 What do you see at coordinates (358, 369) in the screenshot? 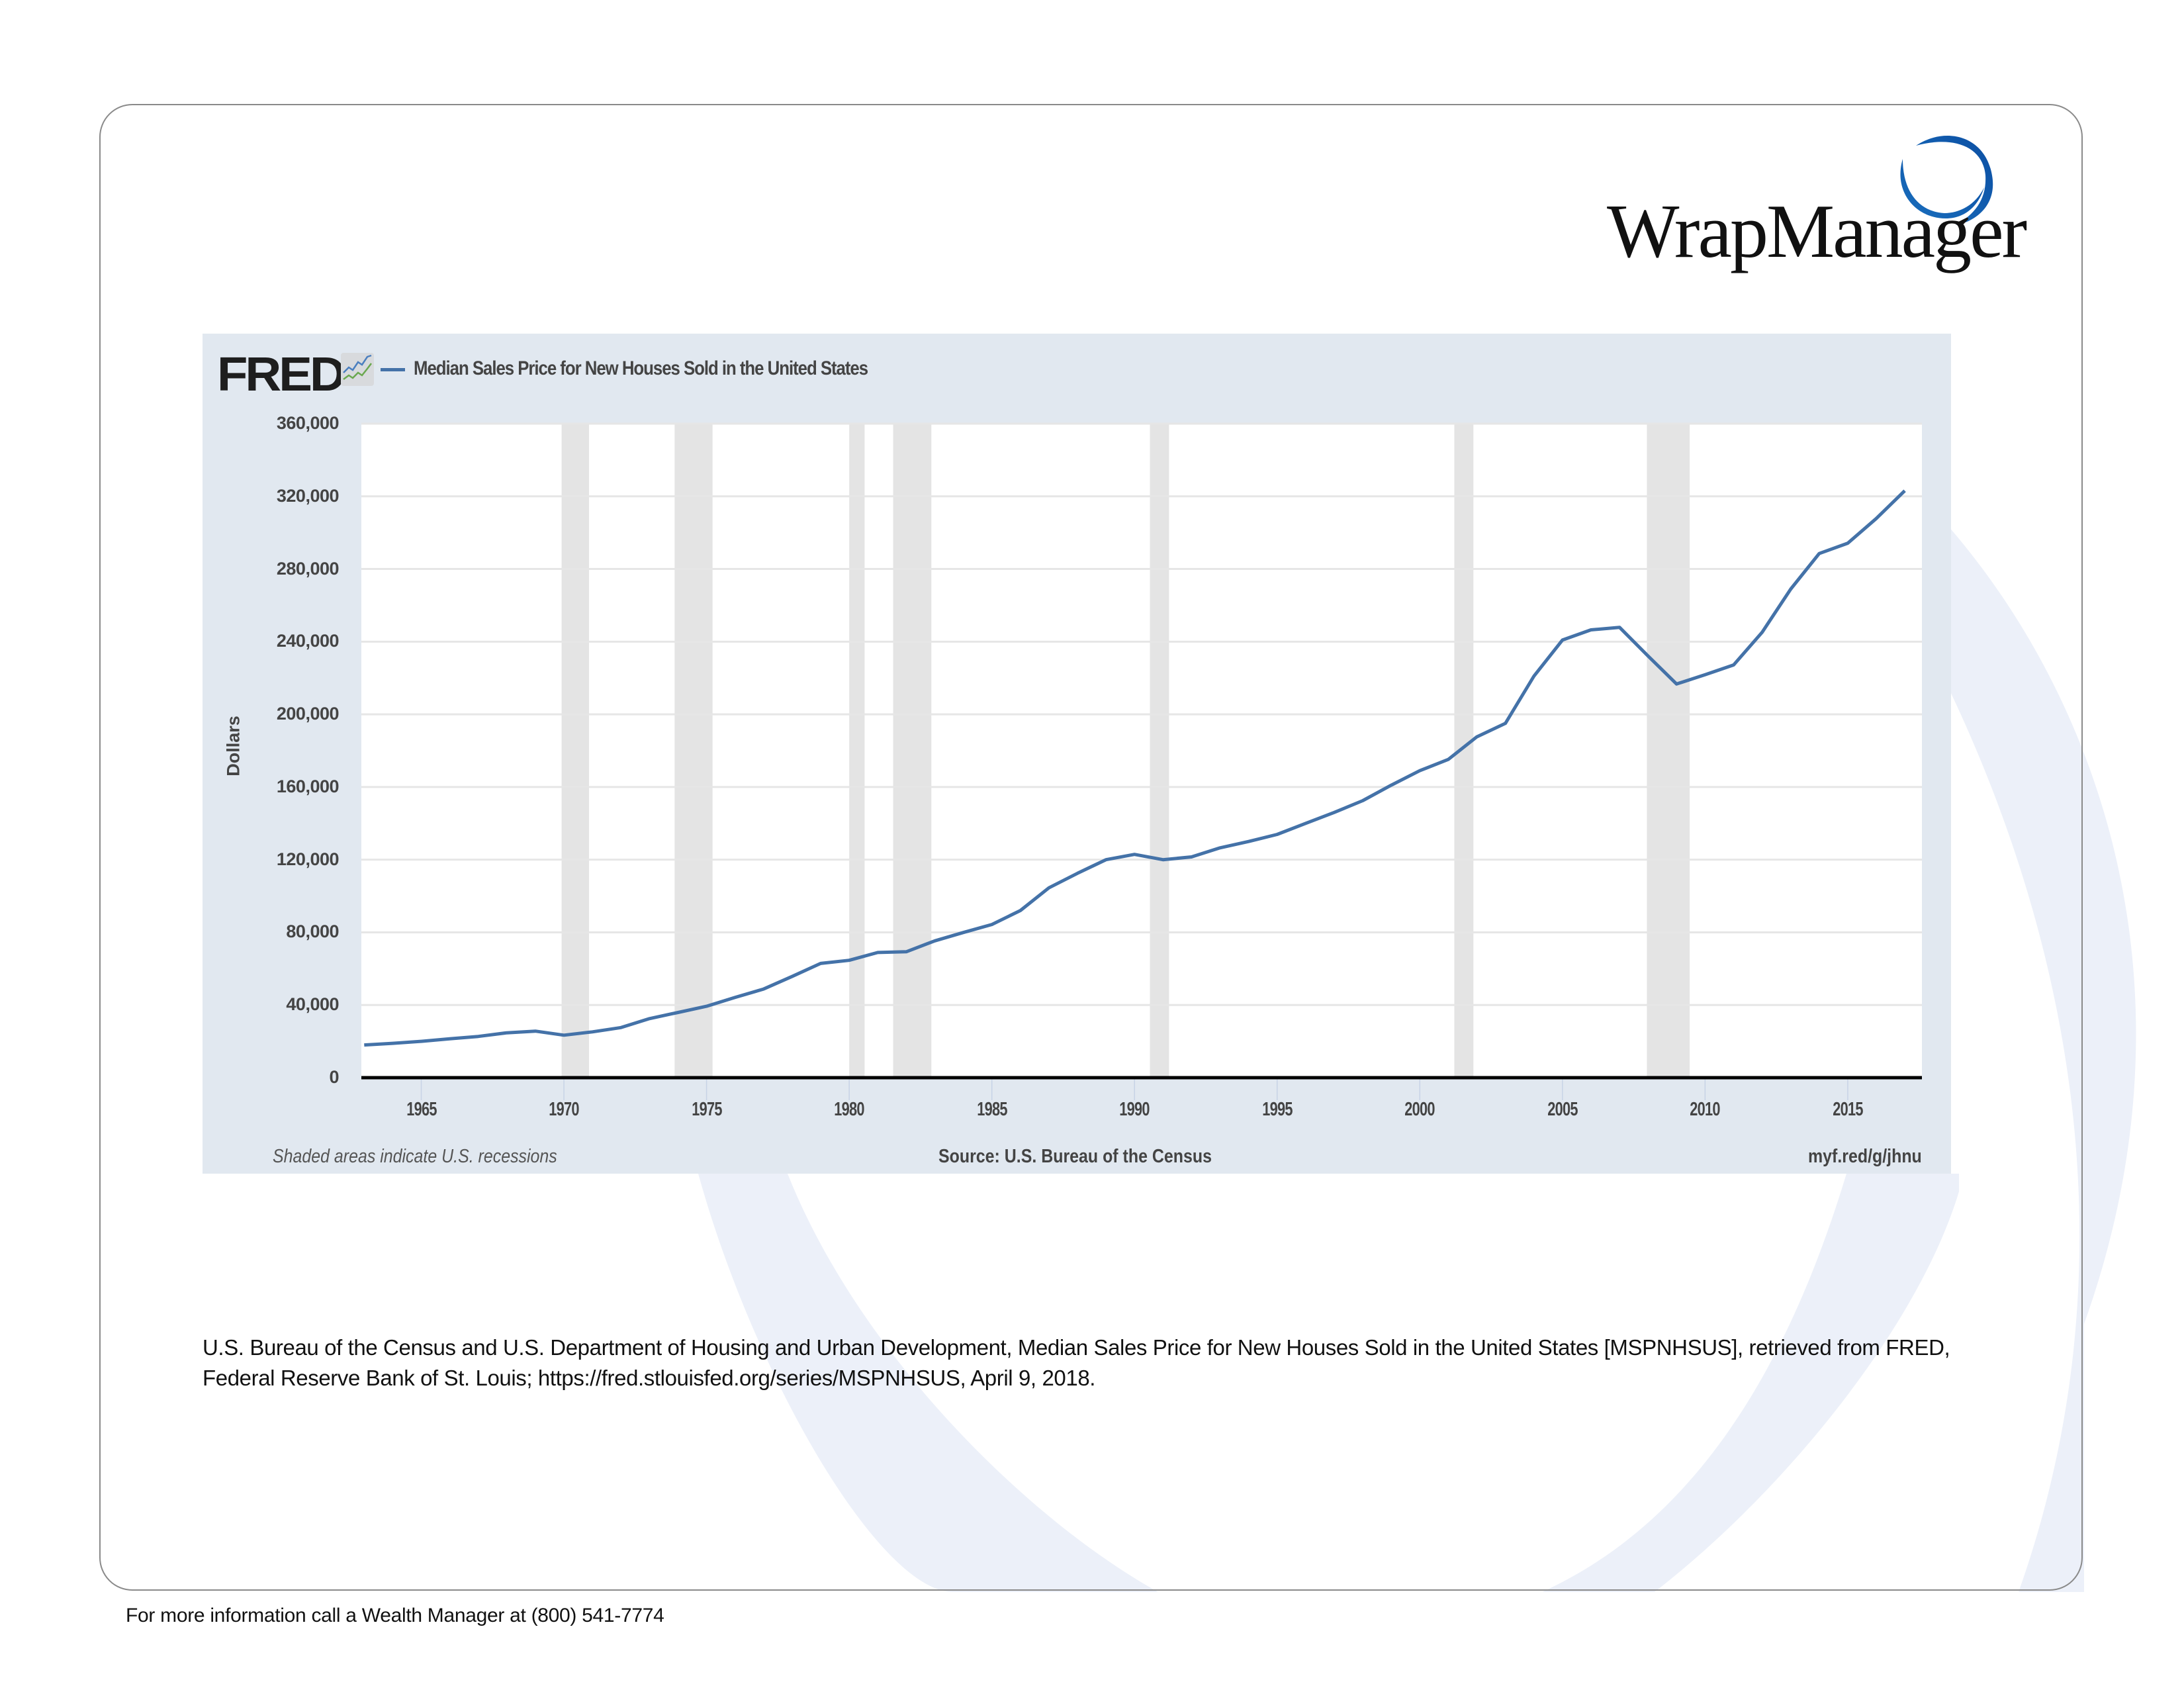
I see `fred-chart-icon` at bounding box center [358, 369].